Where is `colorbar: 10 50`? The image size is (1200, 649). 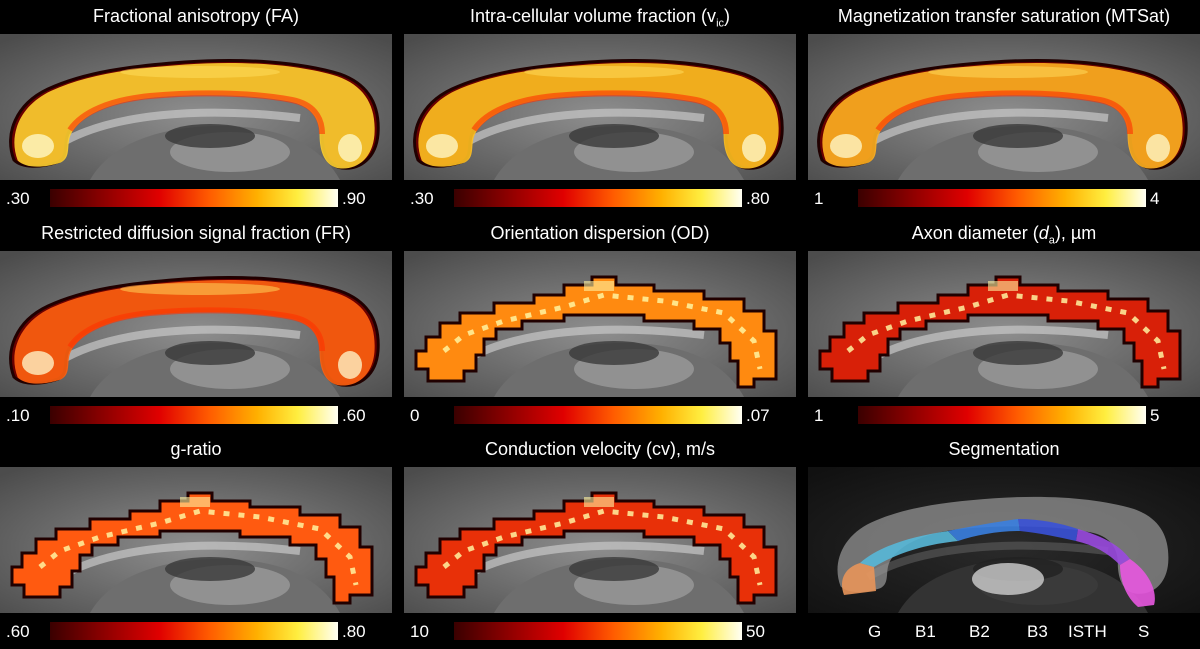 colorbar: 10 50 is located at coordinates (600, 632).